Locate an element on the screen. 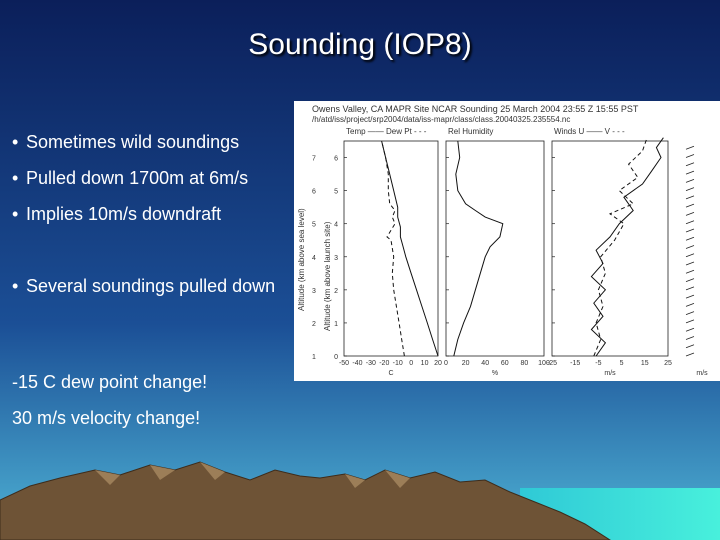 The width and height of the screenshot is (720, 540). y-left-label: Altitude (km above sea level) is located at coordinates (301, 259).